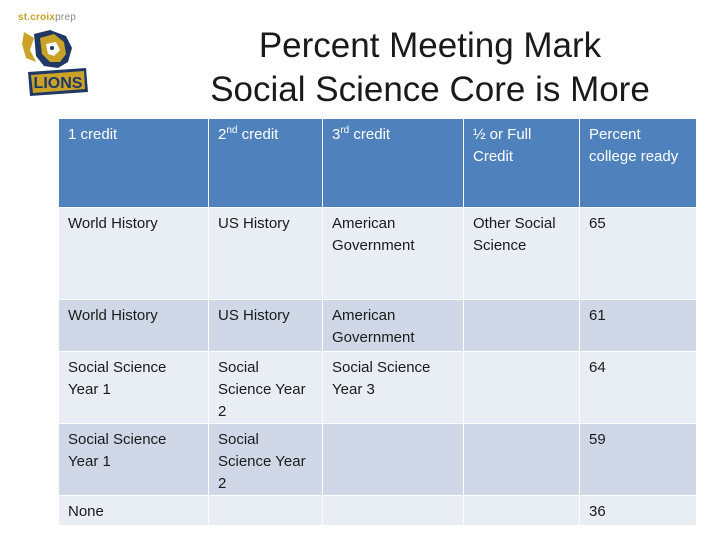 This screenshot has width=720, height=540. Describe the element at coordinates (638, 325) in the screenshot. I see `table-cell: 61` at that location.